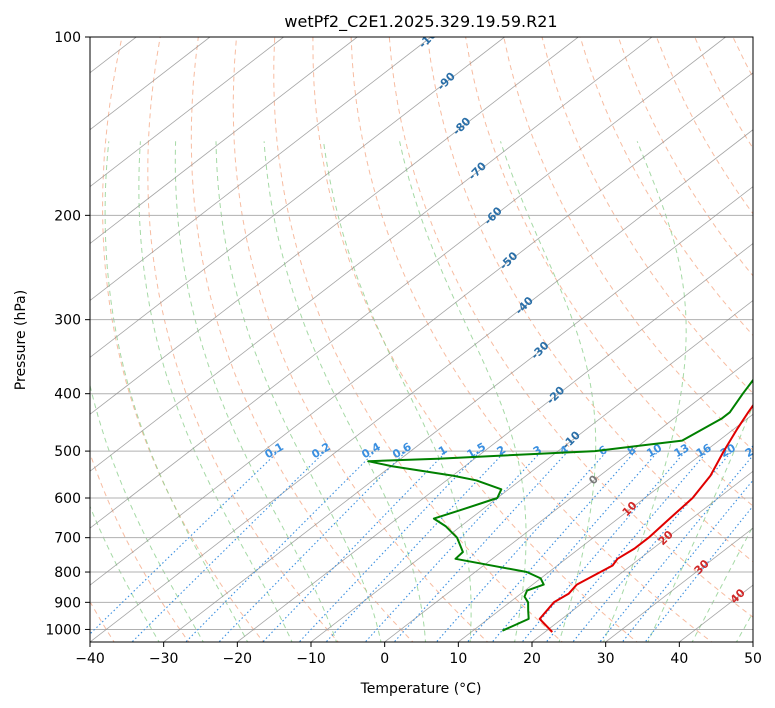  I want to click on temperature-profile-line, so click(645, 518).